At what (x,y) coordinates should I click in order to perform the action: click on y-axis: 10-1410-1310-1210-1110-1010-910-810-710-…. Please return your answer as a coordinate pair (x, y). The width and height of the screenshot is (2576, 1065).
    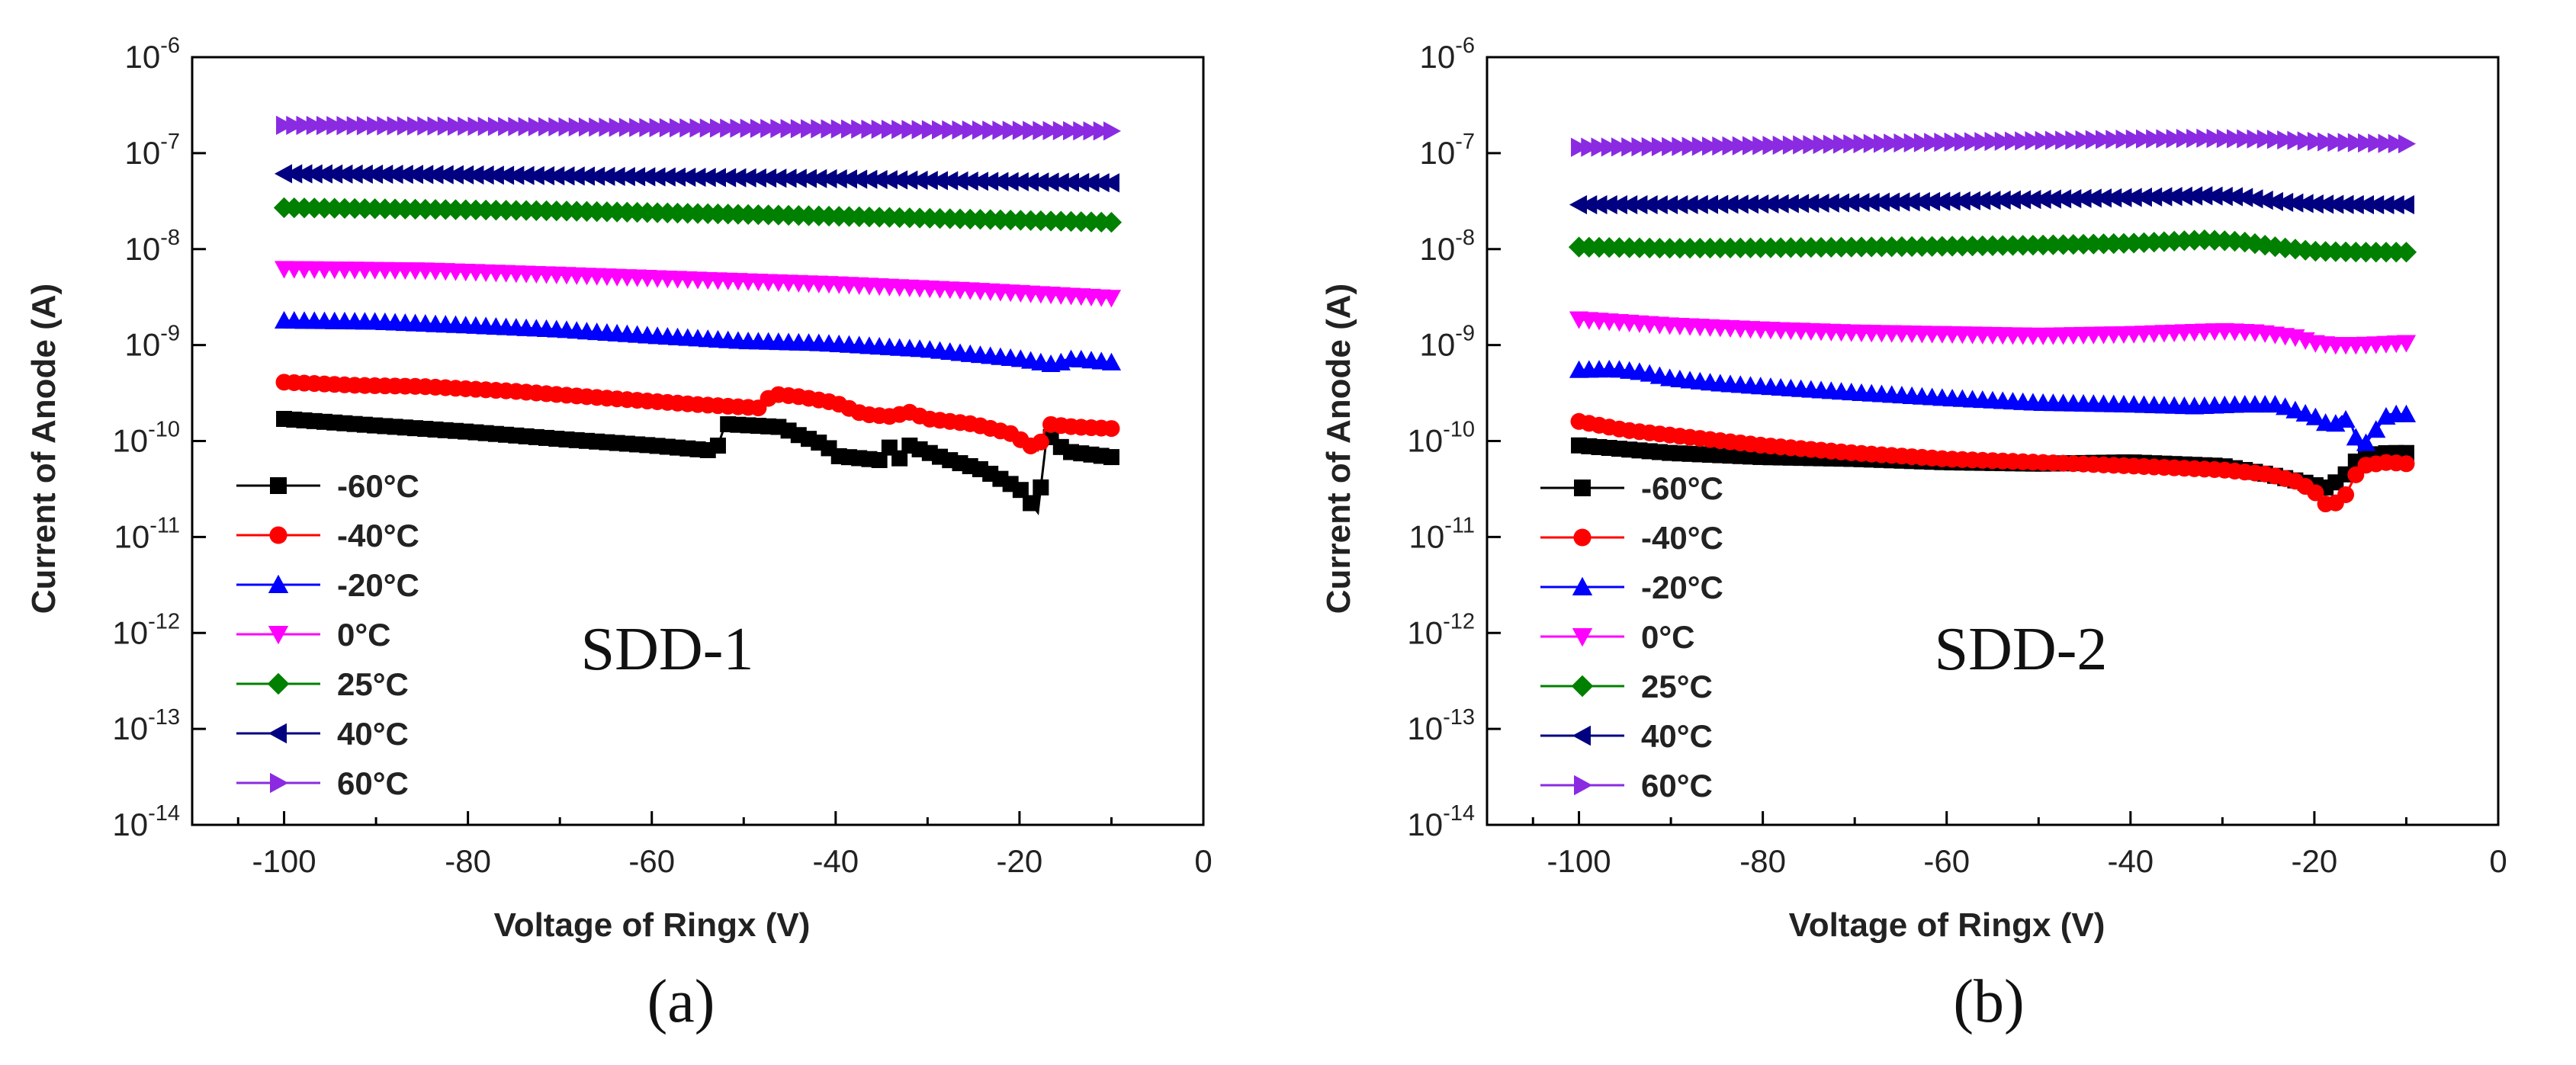
    Looking at the image, I should click on (159, 438).